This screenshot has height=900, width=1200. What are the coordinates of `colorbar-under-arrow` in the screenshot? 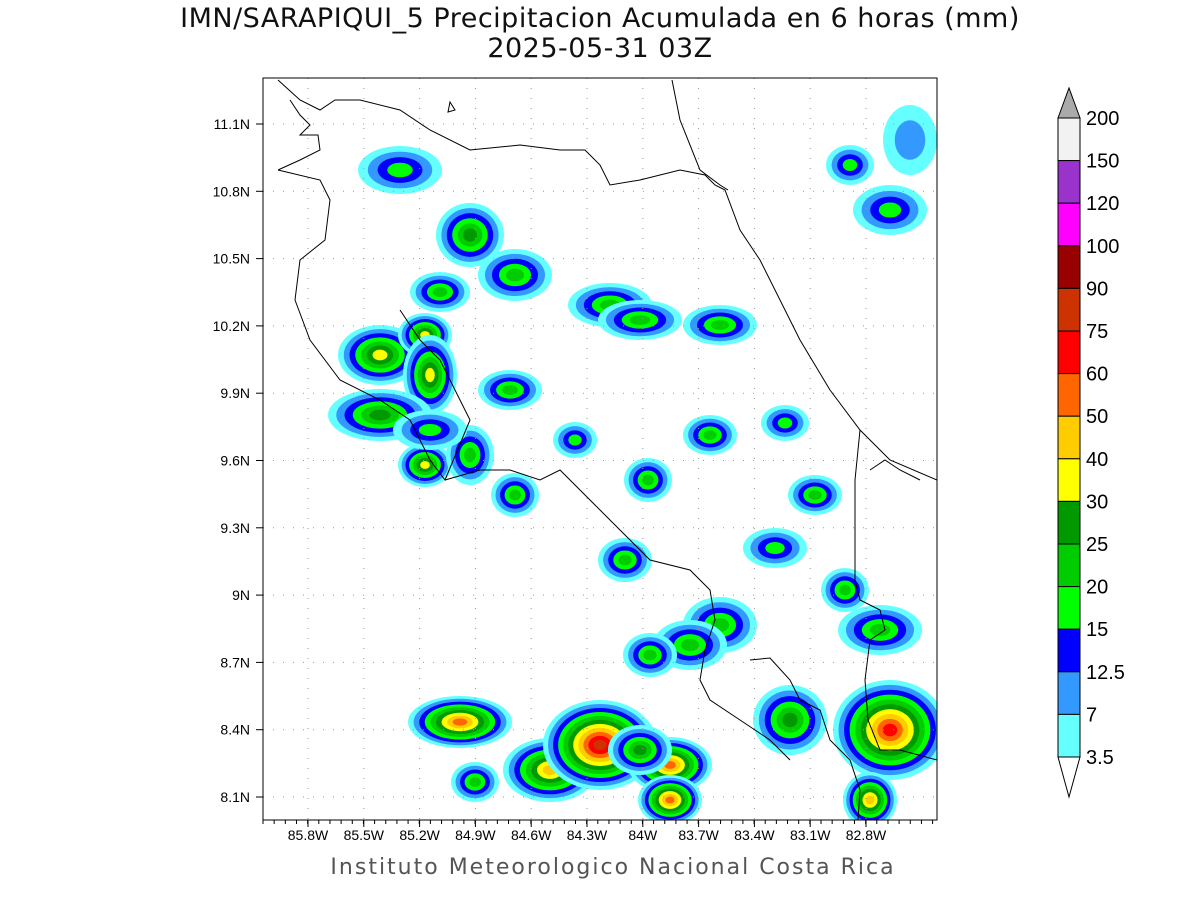 It's located at (1069, 777).